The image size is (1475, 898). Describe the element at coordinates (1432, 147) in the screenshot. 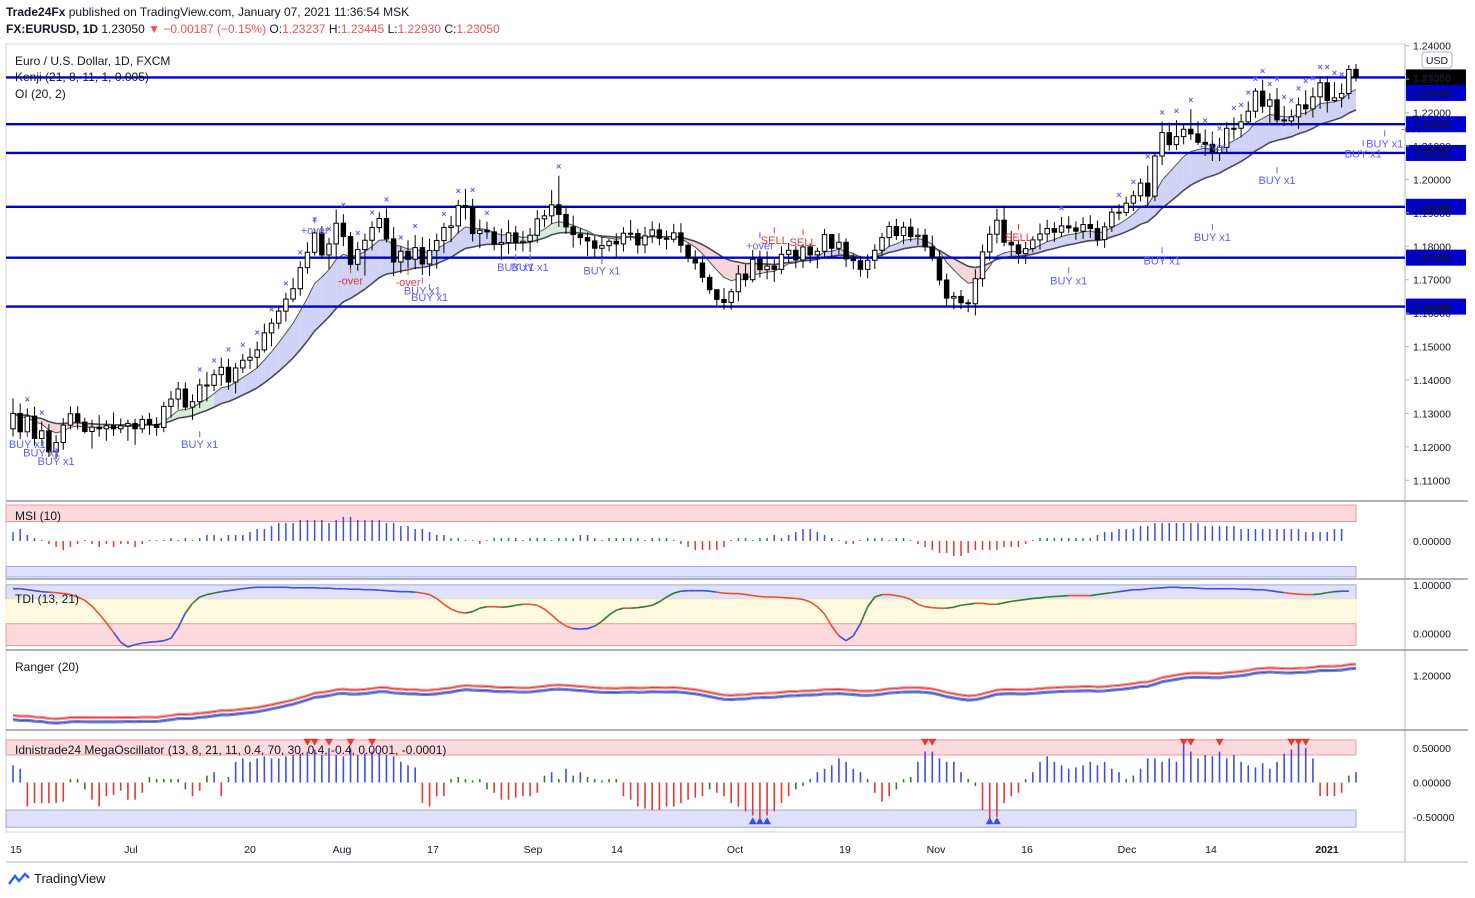

I see `price-tick-label: 1.21000` at that location.